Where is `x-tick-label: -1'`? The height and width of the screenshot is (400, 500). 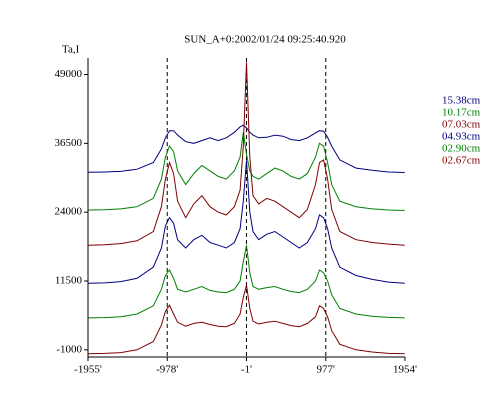
x-tick-label: -1' is located at coordinates (246, 370).